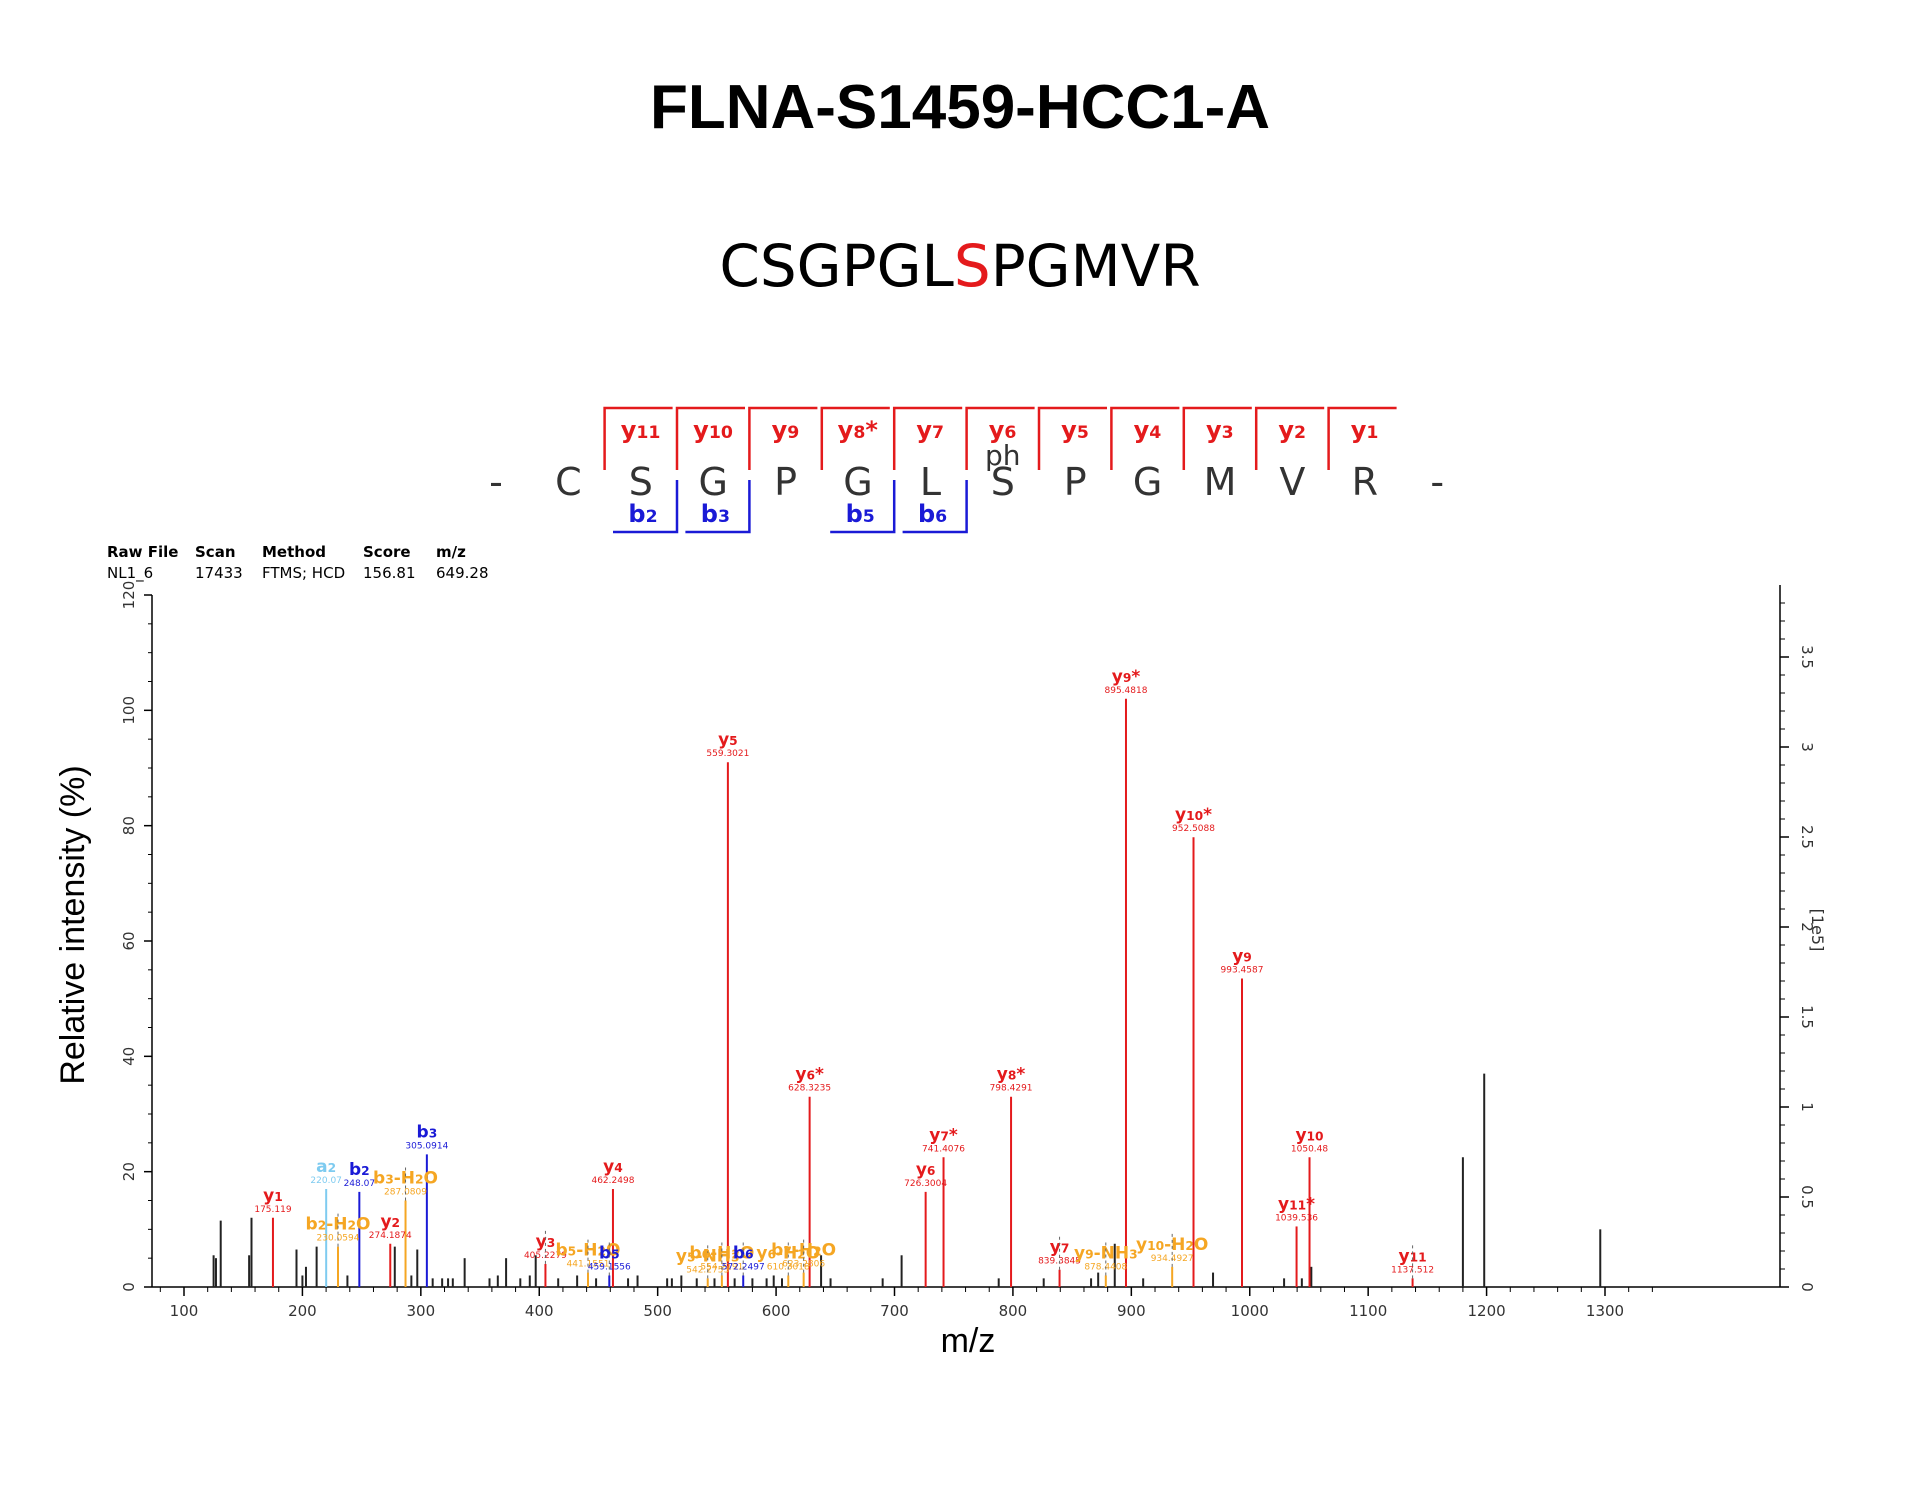 This screenshot has height=1493, width=1920. What do you see at coordinates (129, 1171) in the screenshot?
I see `y-tick-label: 20` at bounding box center [129, 1171].